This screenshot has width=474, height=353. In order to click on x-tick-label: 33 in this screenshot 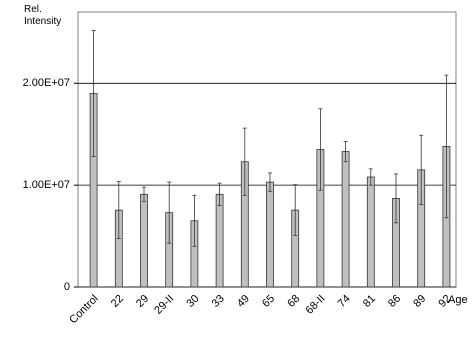, I will do `click(218, 301)`.